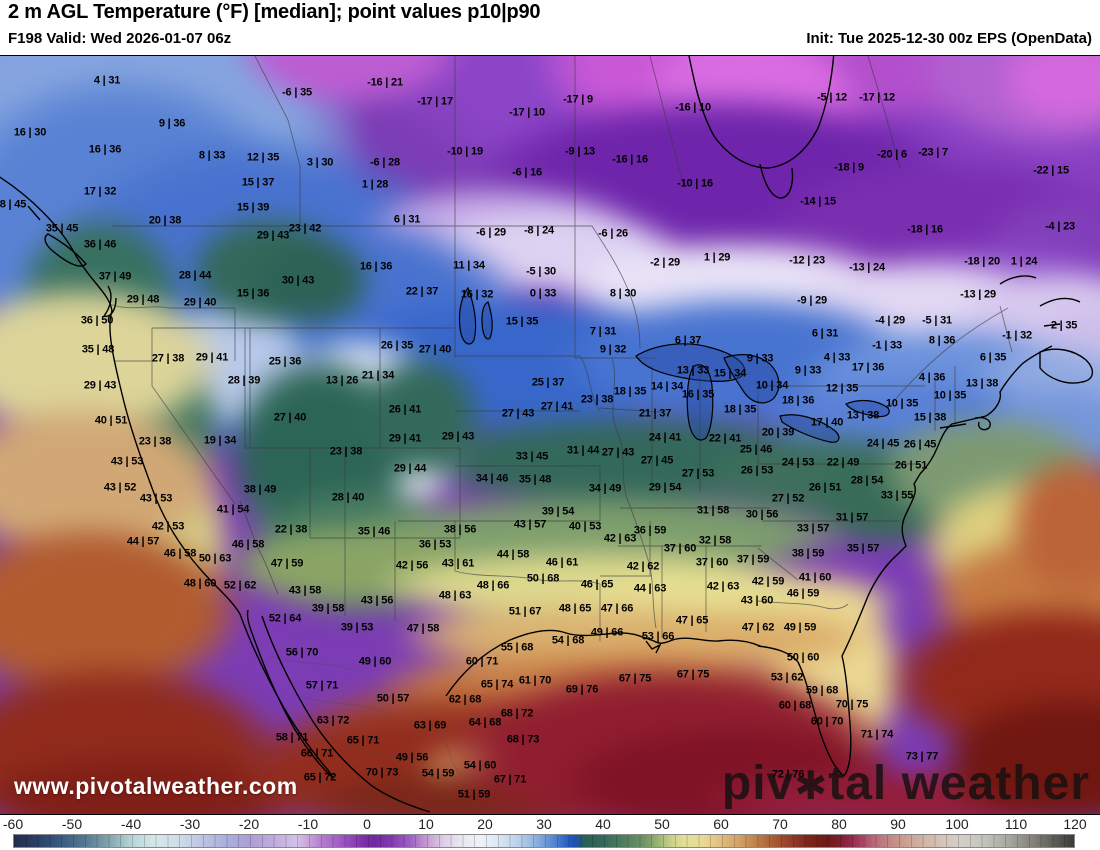 The height and width of the screenshot is (850, 1100). Describe the element at coordinates (630, 159) in the screenshot. I see `point-value-label: -16 | 16` at that location.